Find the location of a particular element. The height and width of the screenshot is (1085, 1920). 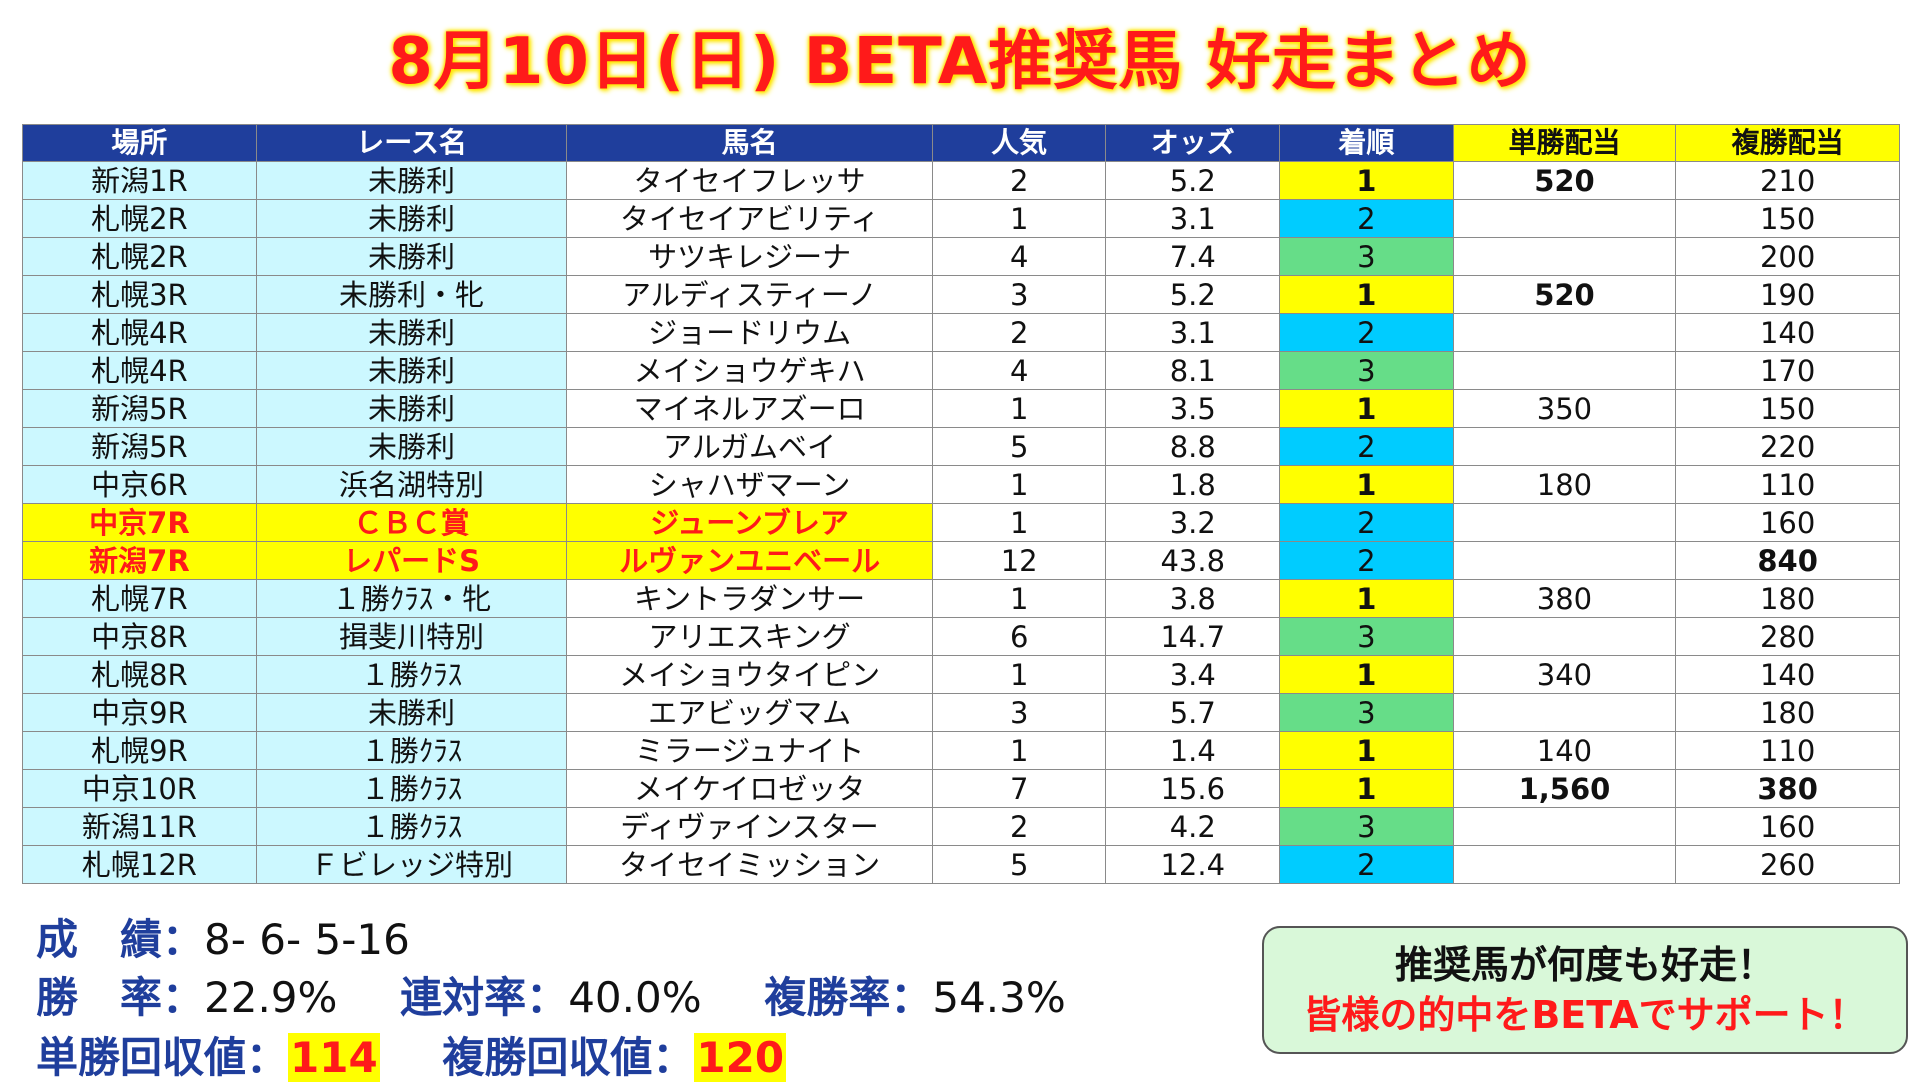

place-rate-value: 54.3% is located at coordinates (999, 997).